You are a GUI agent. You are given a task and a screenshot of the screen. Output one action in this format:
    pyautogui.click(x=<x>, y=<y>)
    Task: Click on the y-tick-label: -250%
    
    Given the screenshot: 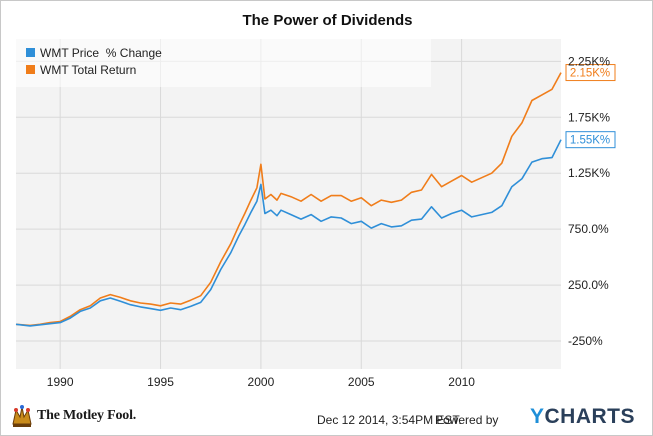 What is the action you would take?
    pyautogui.click(x=585, y=341)
    